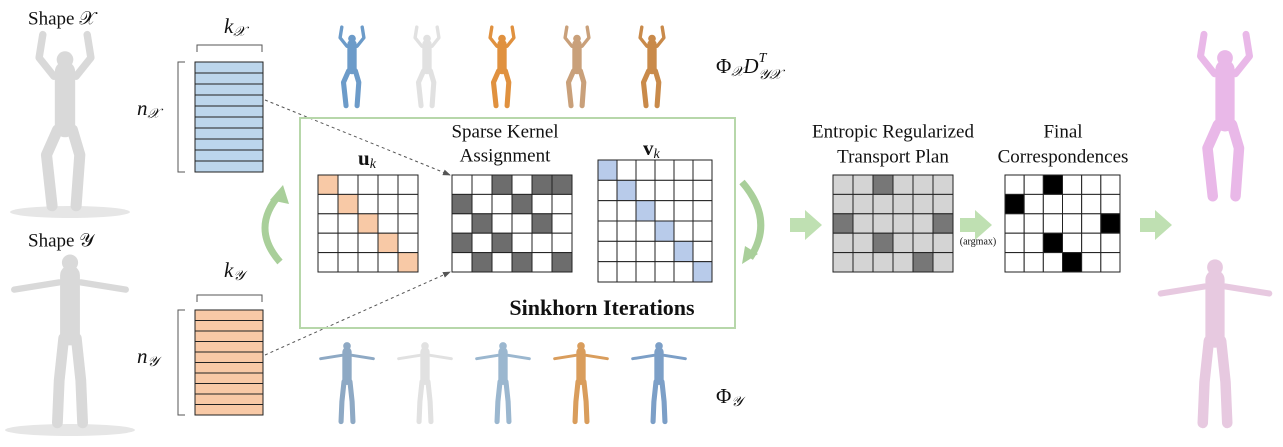  What do you see at coordinates (731, 397) in the screenshot?
I see `phi-y-label: Φ𝒴` at bounding box center [731, 397].